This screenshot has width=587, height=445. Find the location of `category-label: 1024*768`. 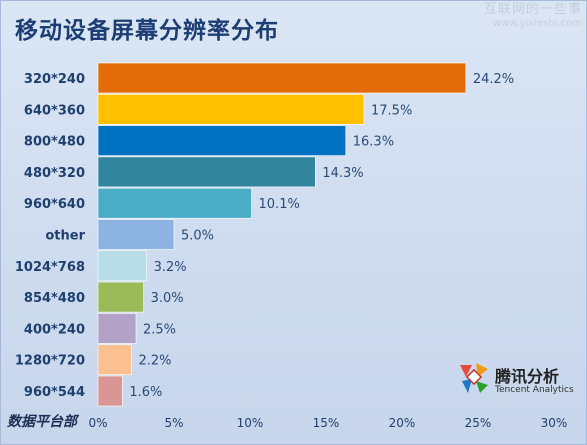

category-label: 1024*768 is located at coordinates (50, 267).